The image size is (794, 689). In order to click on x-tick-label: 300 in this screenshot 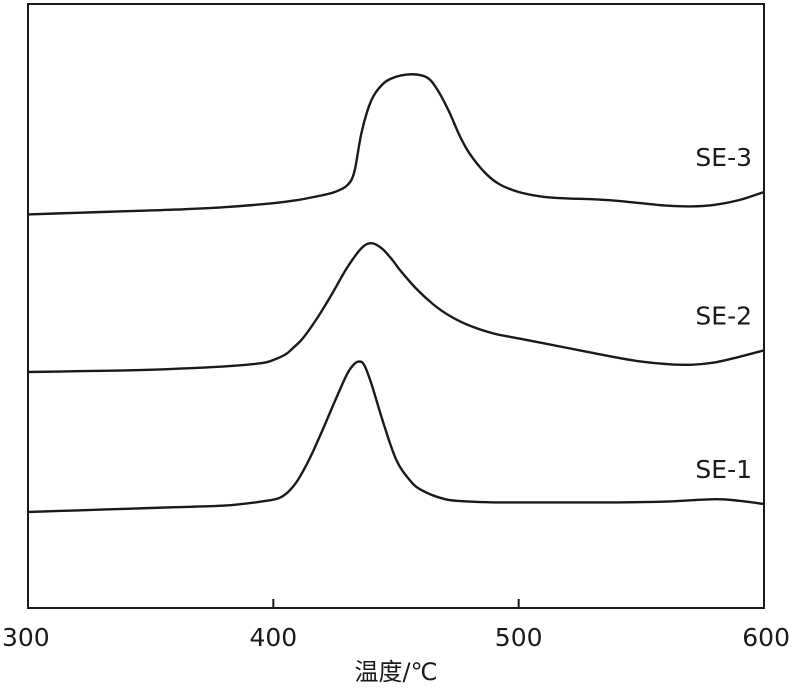, I will do `click(26, 637)`.